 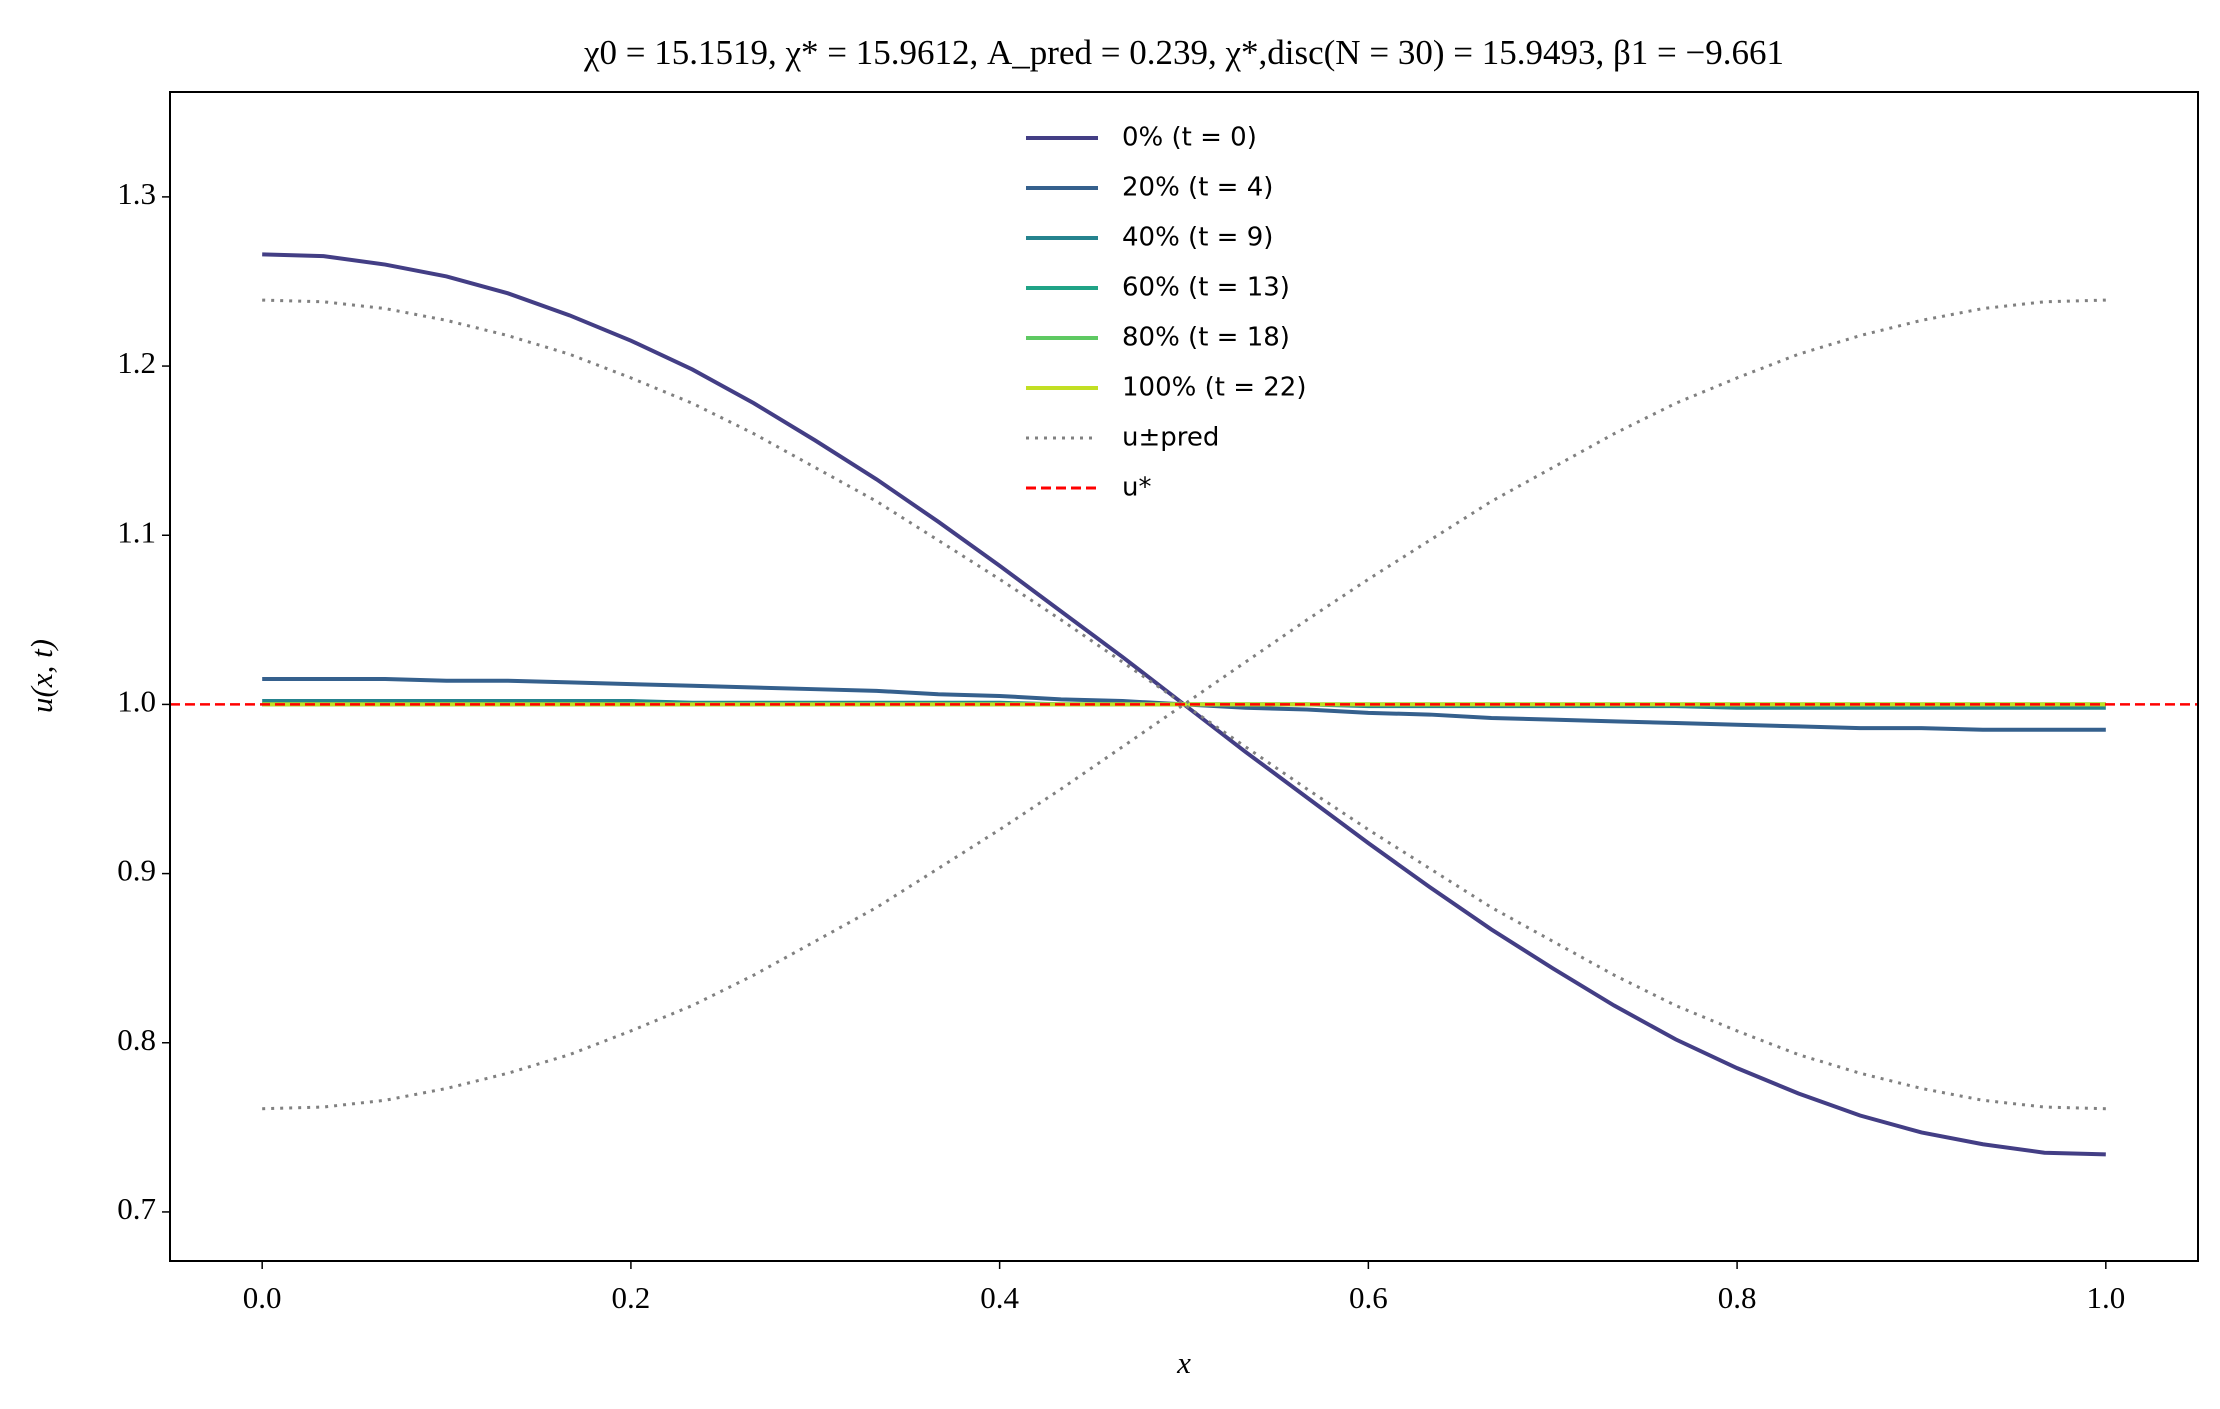 I want to click on y-tick-label: 0.7, so click(x=136, y=1208).